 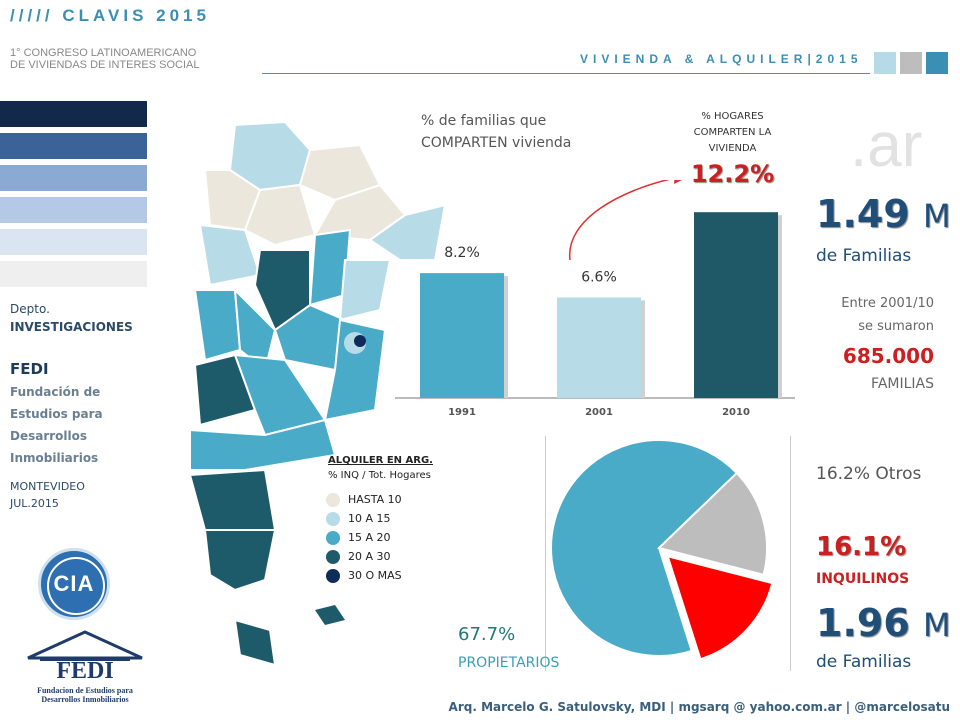 I want to click on map-legend-label: 15 A 20, so click(x=369, y=537).